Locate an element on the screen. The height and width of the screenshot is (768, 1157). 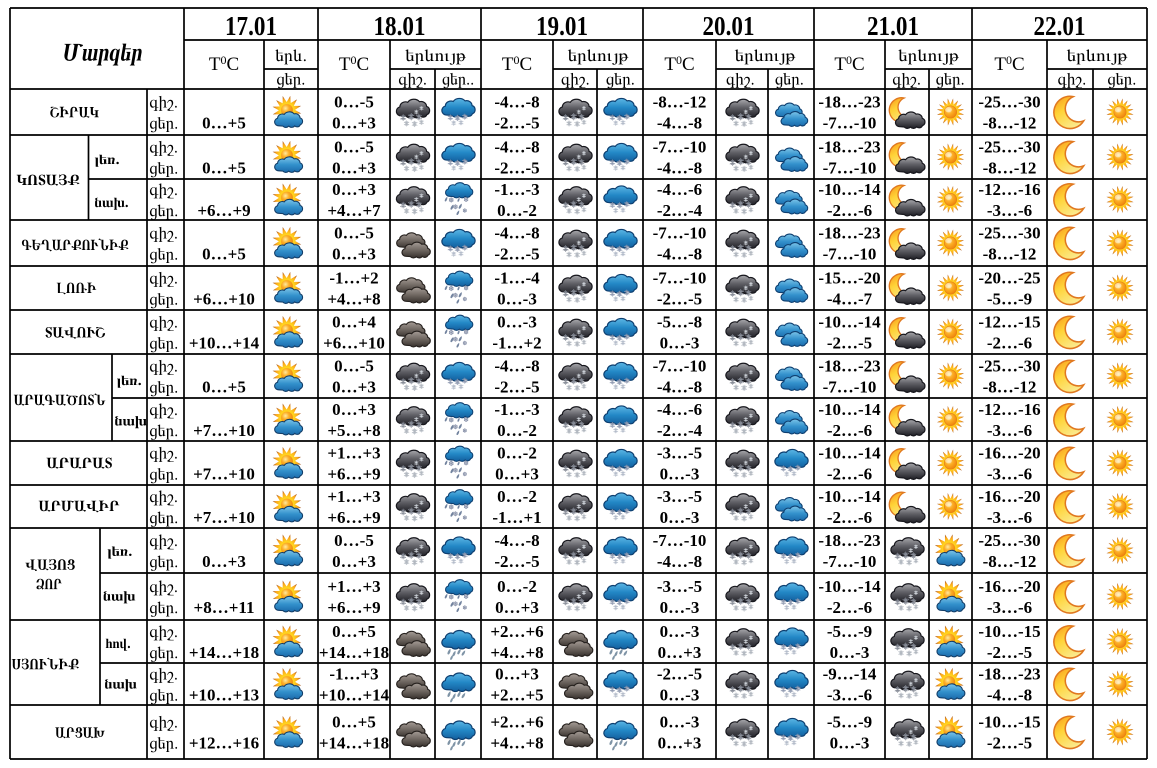
svg-text: -12…-16 is located at coordinates (1009, 189).